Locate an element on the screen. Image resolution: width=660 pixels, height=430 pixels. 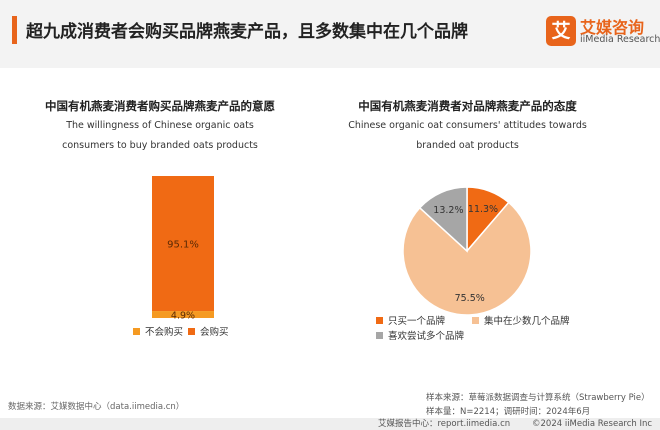
legend-label: 喜欢尝试多个品牌 is located at coordinates (426, 336).